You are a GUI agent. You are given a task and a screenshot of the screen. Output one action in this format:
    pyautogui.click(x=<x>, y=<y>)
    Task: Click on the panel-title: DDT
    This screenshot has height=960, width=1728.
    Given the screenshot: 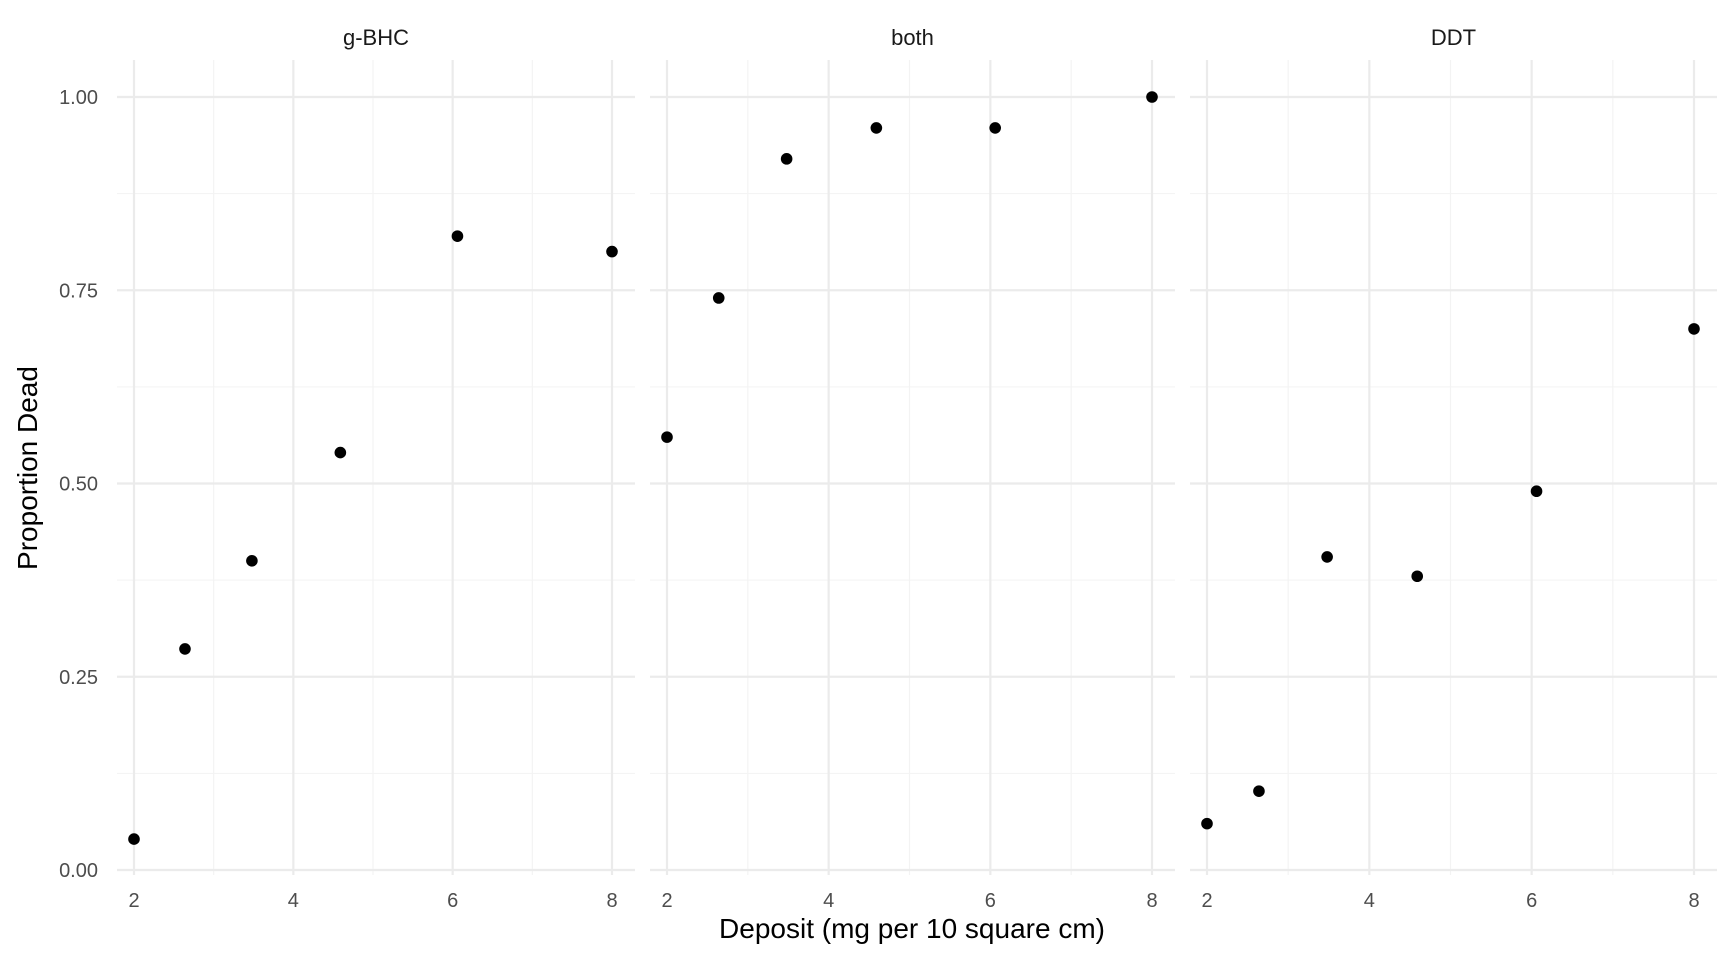 What is the action you would take?
    pyautogui.click(x=1453, y=37)
    